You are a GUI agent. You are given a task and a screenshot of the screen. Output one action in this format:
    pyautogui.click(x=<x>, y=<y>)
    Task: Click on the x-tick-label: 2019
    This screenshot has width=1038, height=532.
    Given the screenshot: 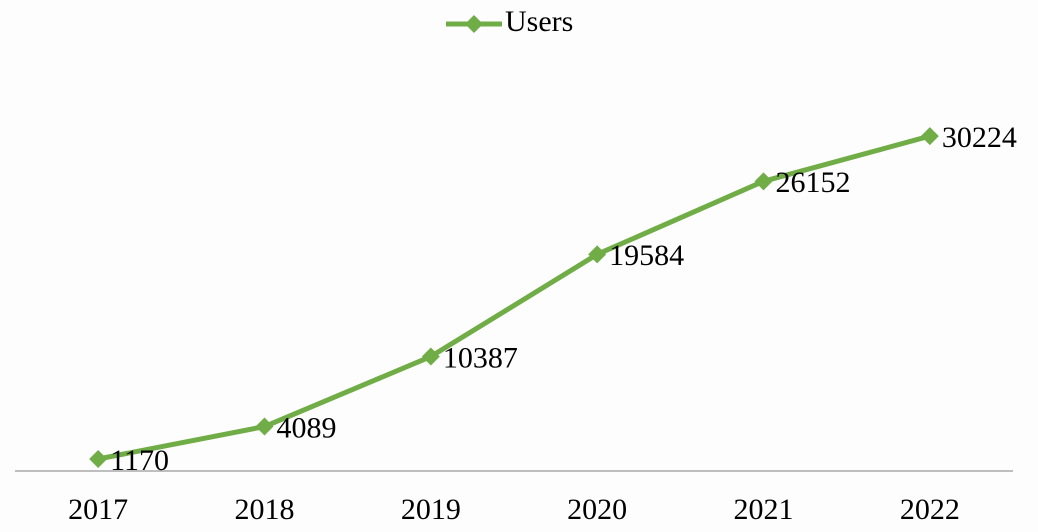 What is the action you would take?
    pyautogui.click(x=431, y=509)
    